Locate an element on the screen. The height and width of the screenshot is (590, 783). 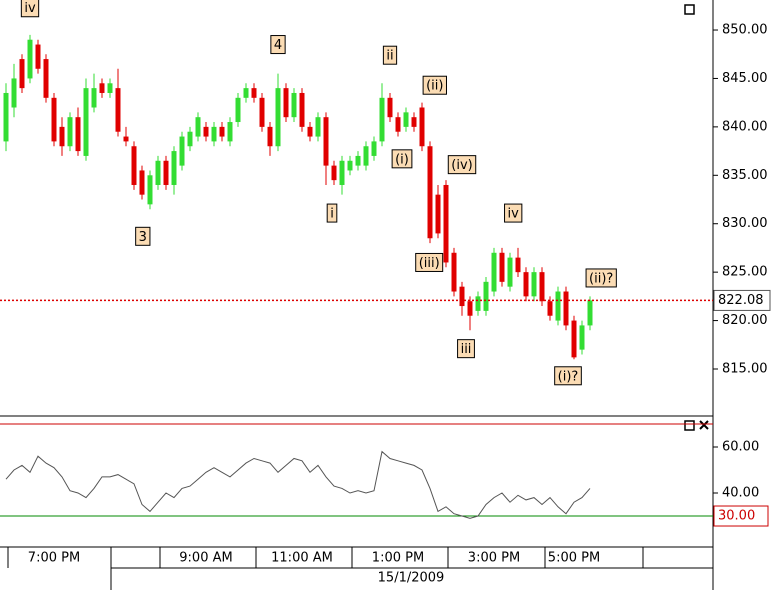
last-price-label: 822.08 is located at coordinates (741, 300).